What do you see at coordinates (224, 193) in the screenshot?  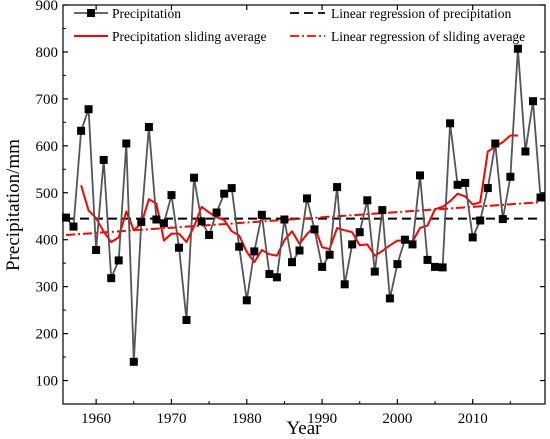 I see `precipitation-point-1977` at bounding box center [224, 193].